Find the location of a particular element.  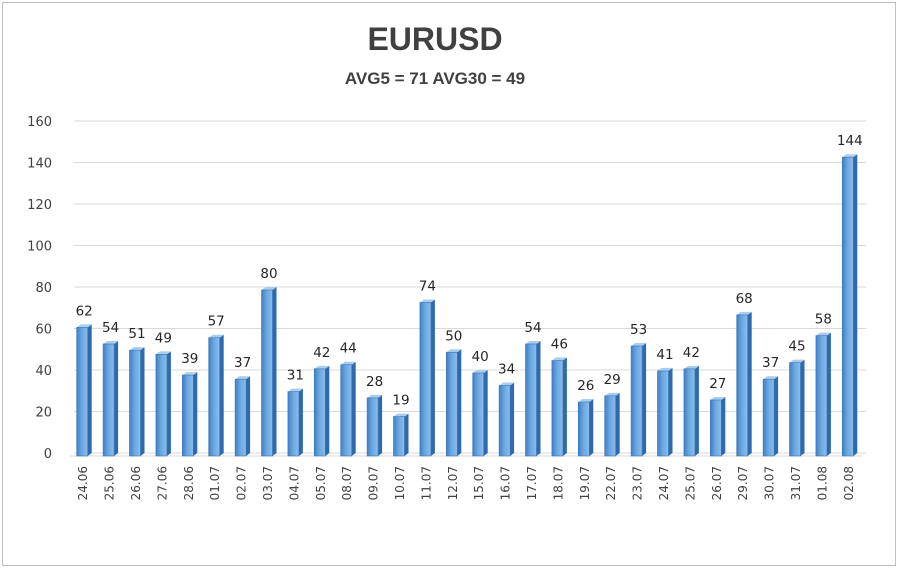

y-tick-label: 100 is located at coordinates (39, 247).